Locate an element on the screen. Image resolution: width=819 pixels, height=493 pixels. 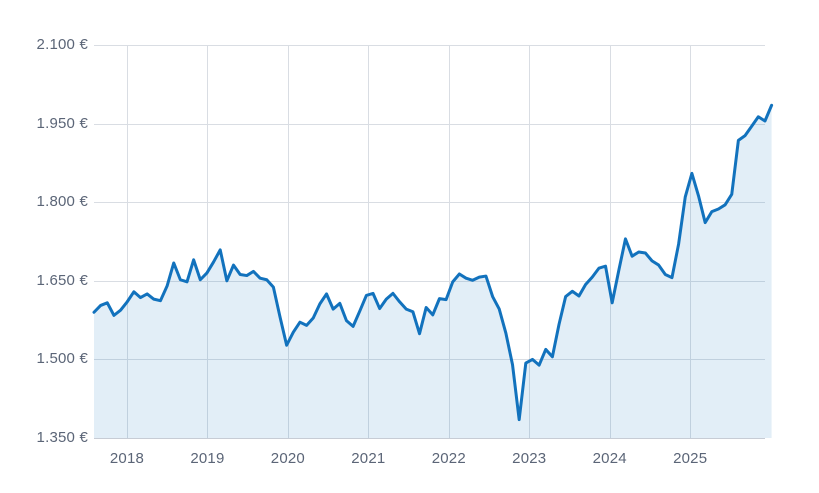
y-axis-tick-label: 1.650 € is located at coordinates (62, 280).